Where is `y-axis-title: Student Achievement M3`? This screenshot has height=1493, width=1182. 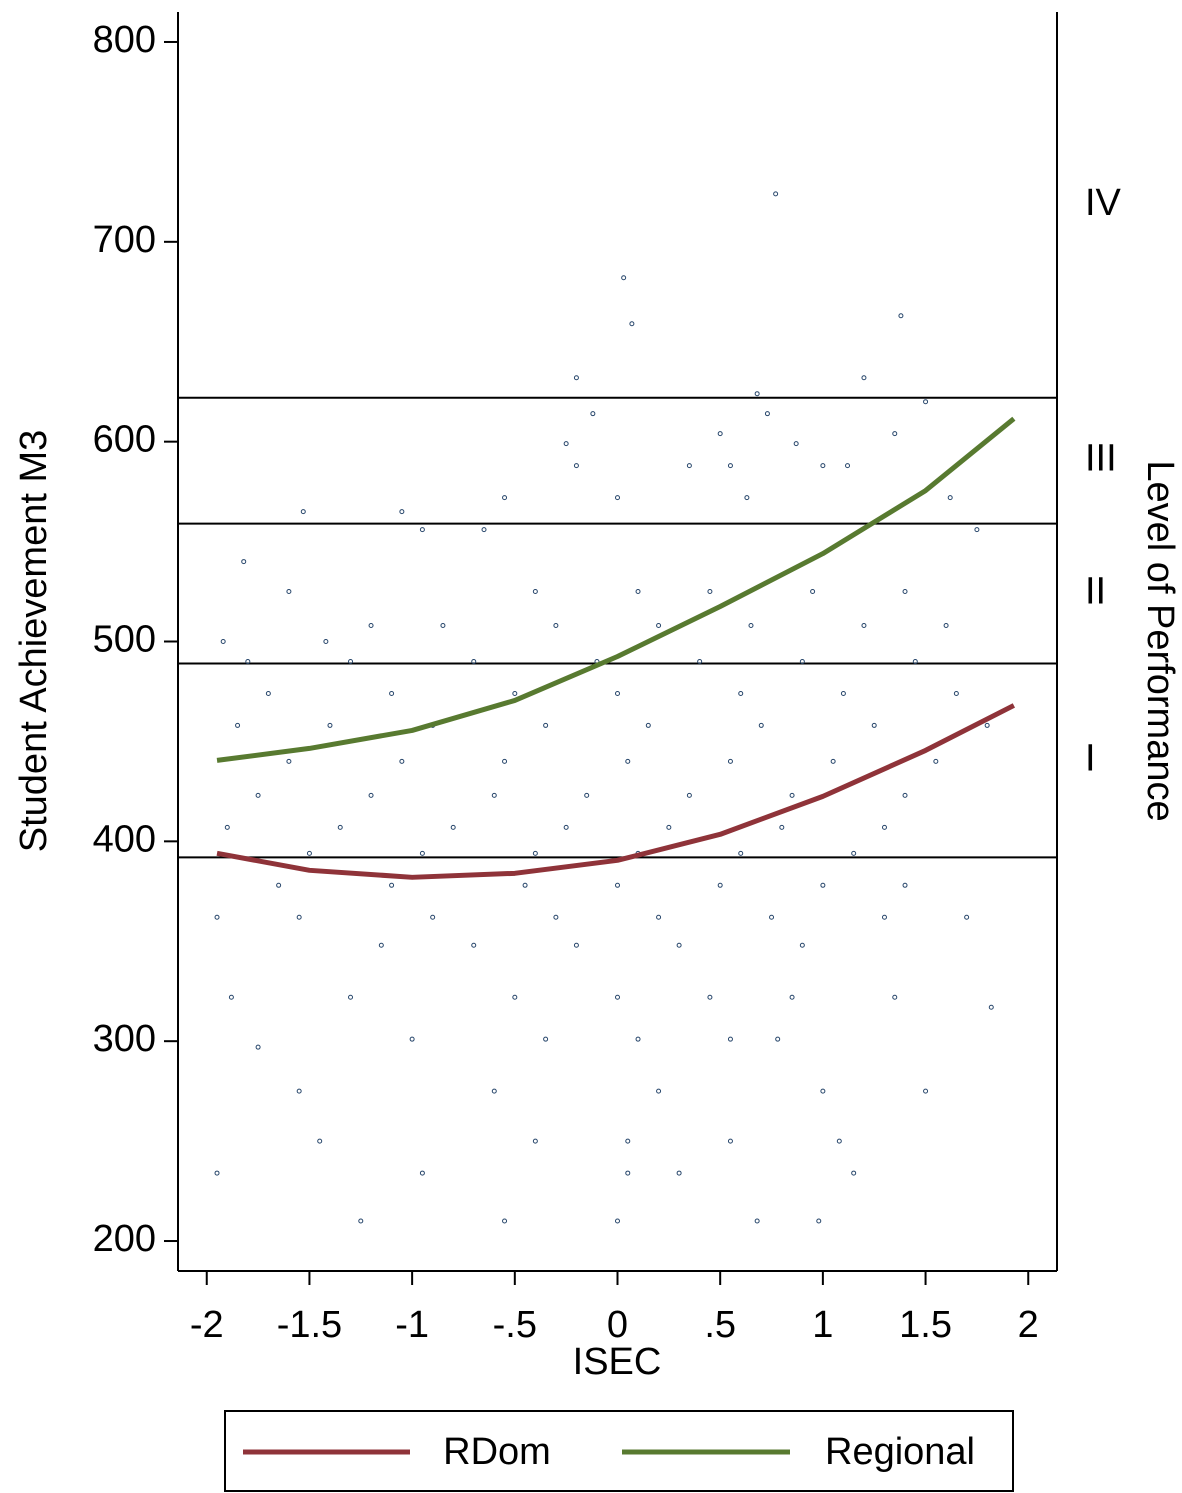
y-axis-title: Student Achievement M3 is located at coordinates (34, 641).